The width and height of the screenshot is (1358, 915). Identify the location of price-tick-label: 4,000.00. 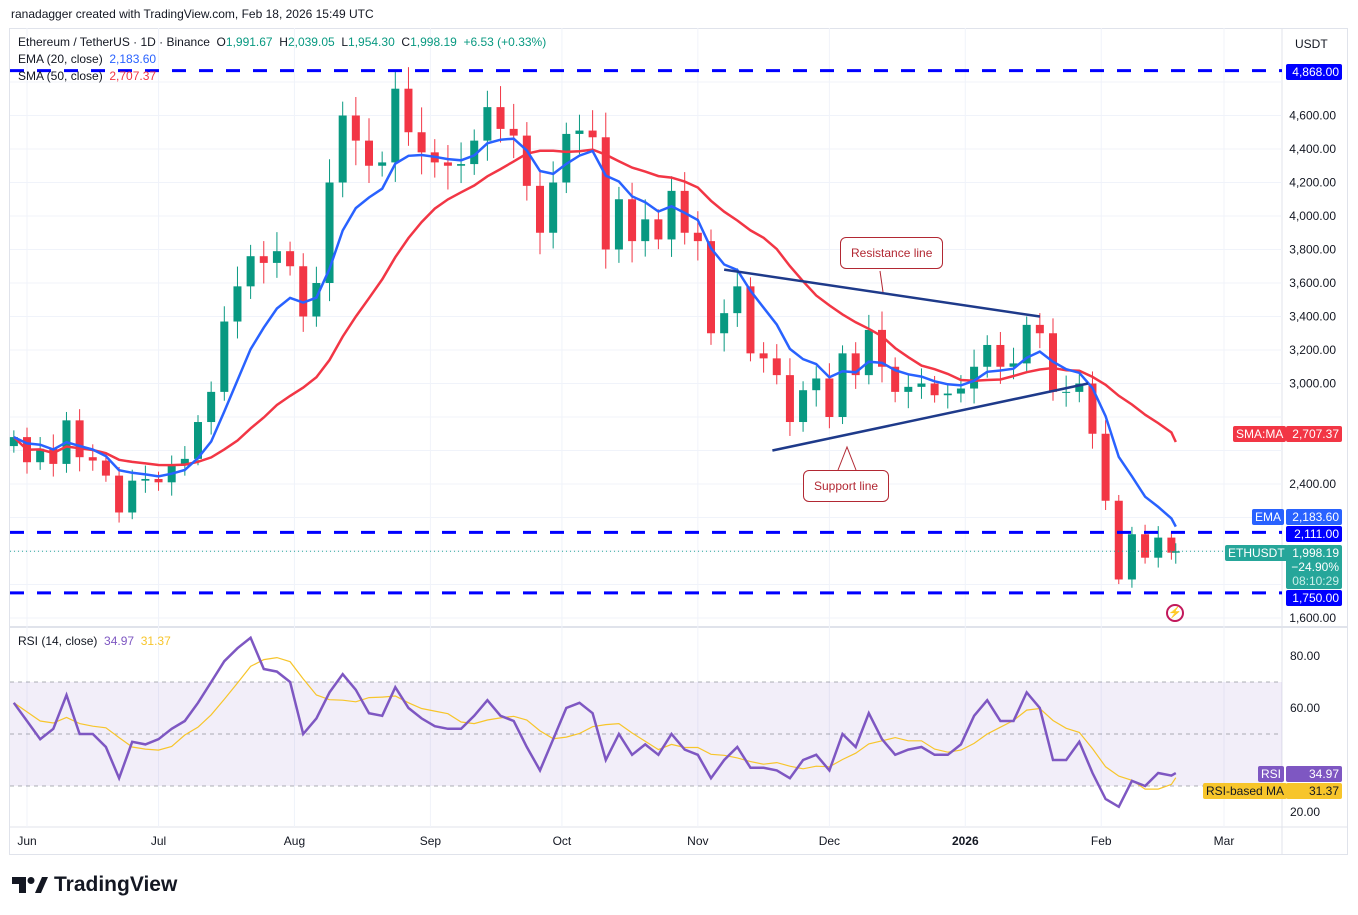
(1312, 216).